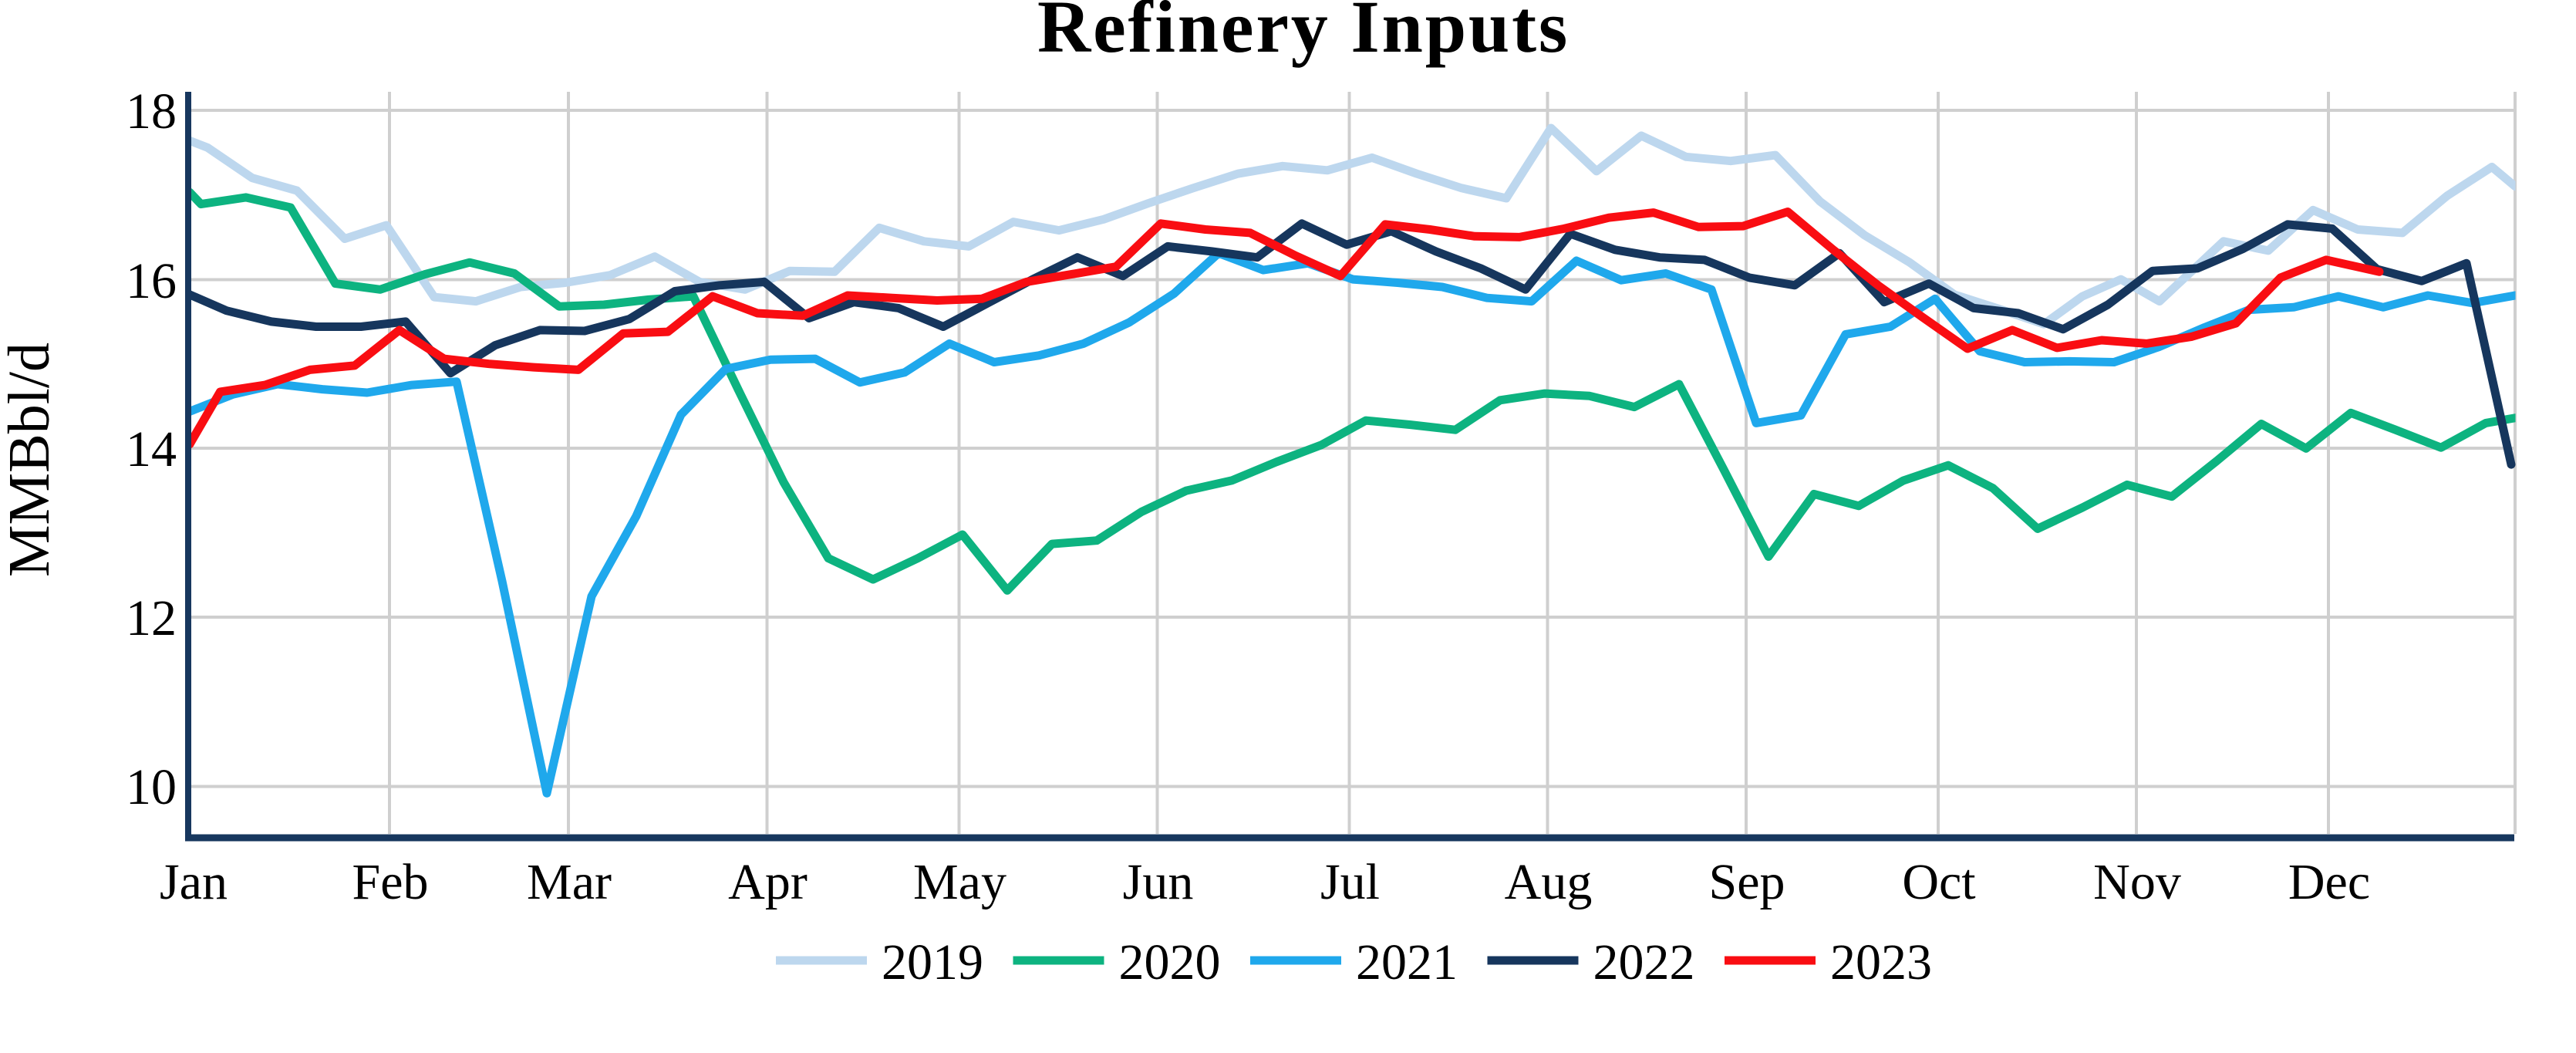  I want to click on svg-text: 2019, so click(932, 963).